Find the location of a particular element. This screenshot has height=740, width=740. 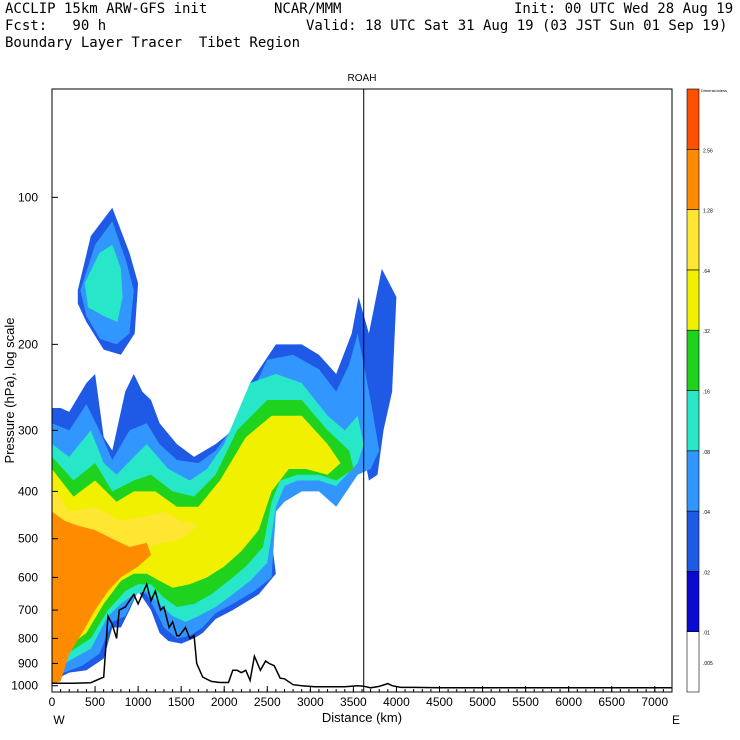

y-tick-label: 100 is located at coordinates (28, 197).